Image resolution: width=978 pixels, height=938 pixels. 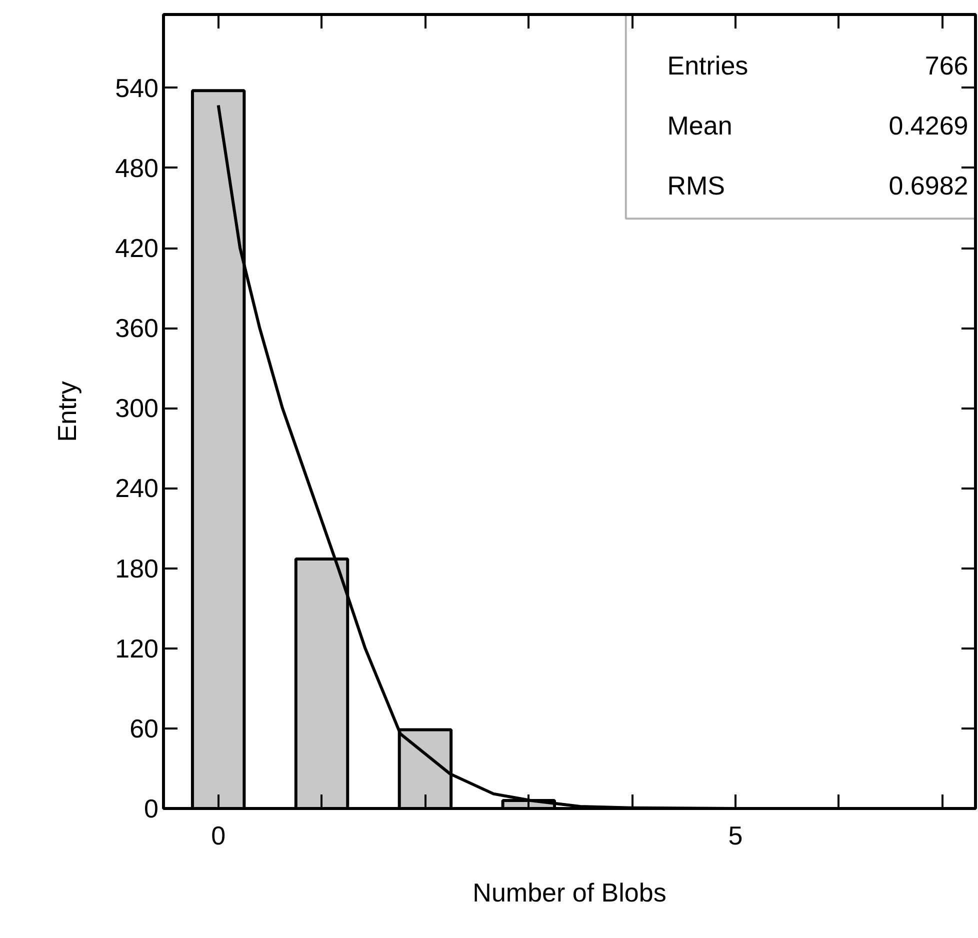 What do you see at coordinates (137, 568) in the screenshot?
I see `y-tick-label: 180` at bounding box center [137, 568].